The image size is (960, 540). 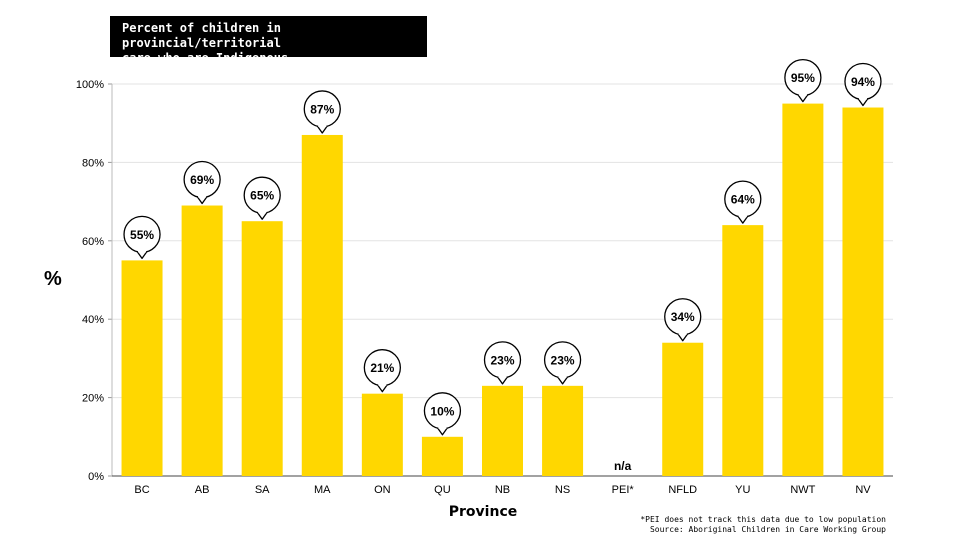 I want to click on x-tick-label: QU, so click(x=442, y=490).